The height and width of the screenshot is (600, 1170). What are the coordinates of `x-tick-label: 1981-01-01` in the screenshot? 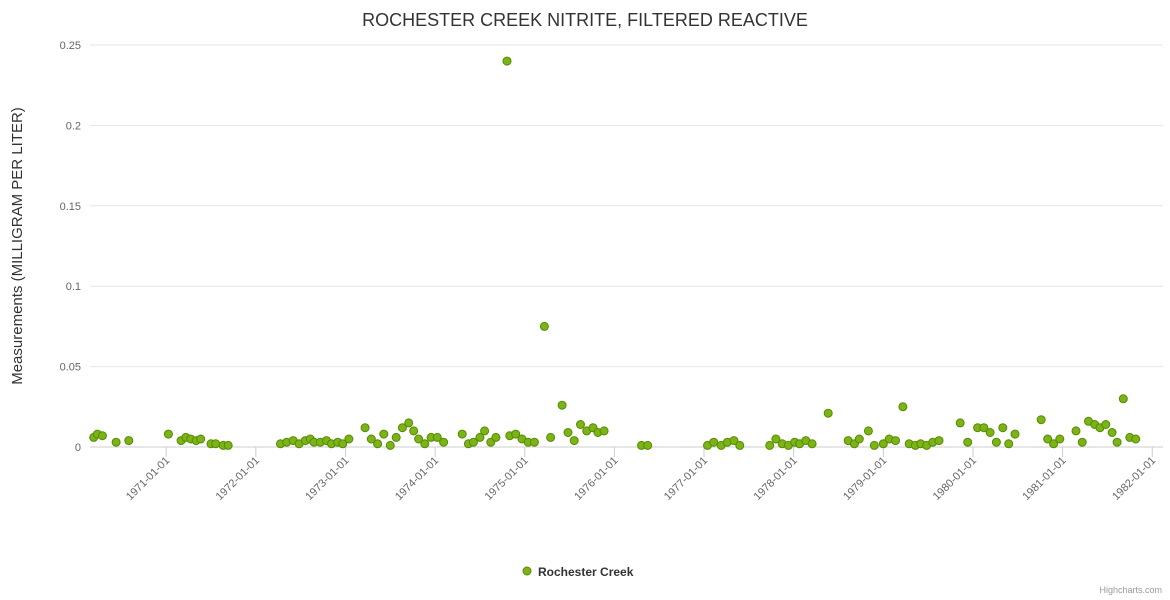 It's located at (1044, 479).